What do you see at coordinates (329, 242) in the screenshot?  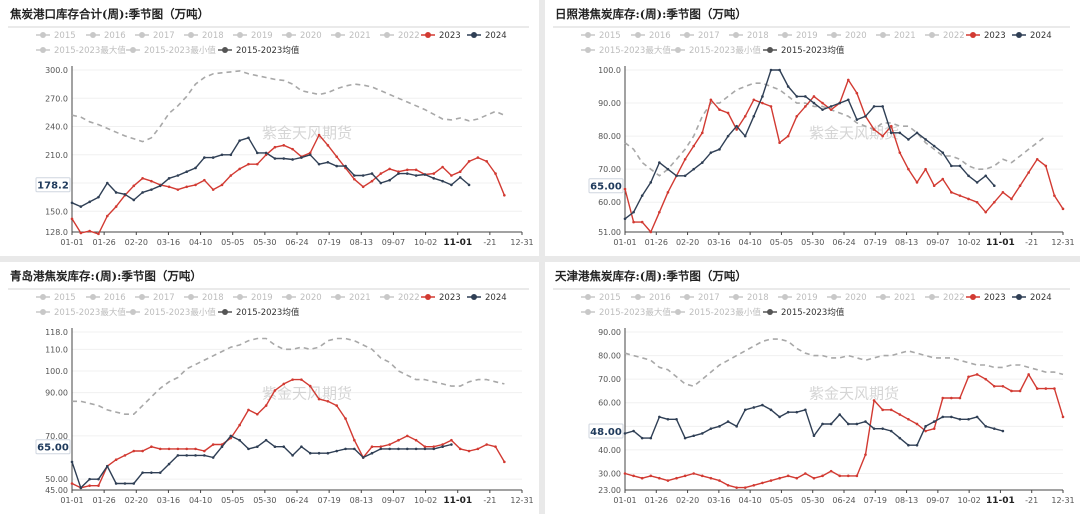 I see `x-tick-label: 07-19` at bounding box center [329, 242].